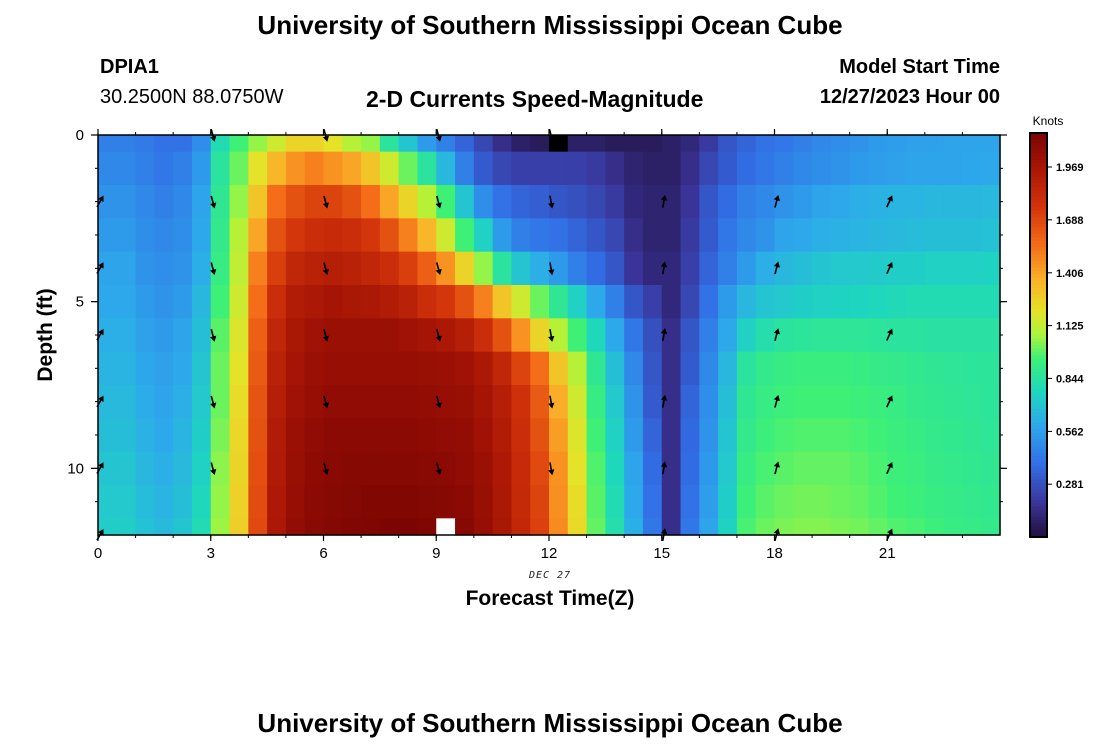 The height and width of the screenshot is (750, 1100). What do you see at coordinates (1070, 274) in the screenshot?
I see `colorbar-tick-label: 1.406` at bounding box center [1070, 274].